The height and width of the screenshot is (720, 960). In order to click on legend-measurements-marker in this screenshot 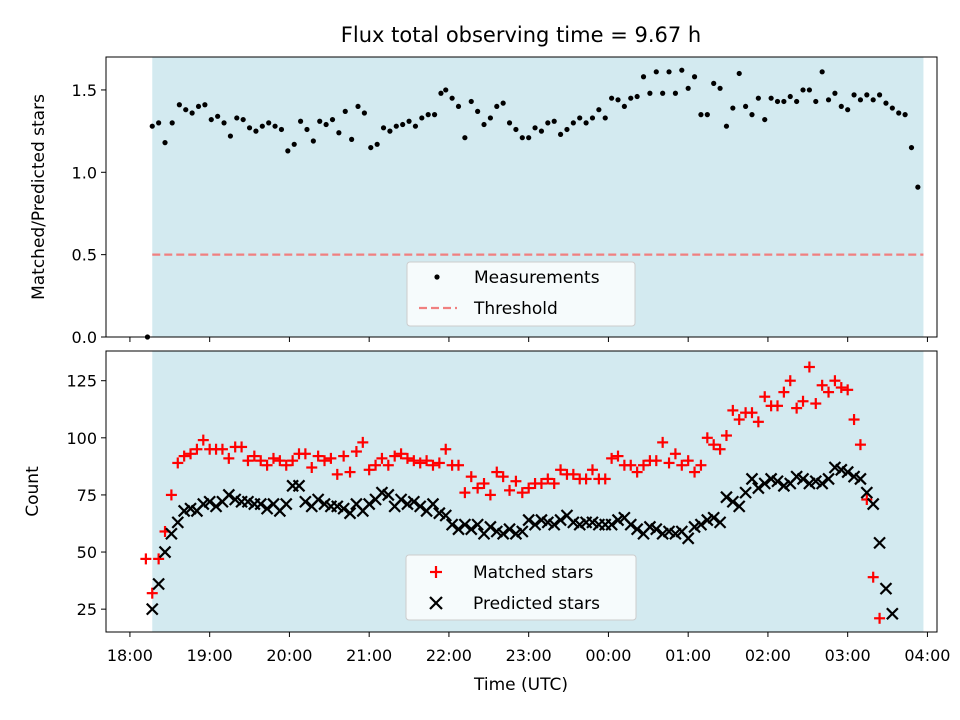, I will do `click(437, 277)`.